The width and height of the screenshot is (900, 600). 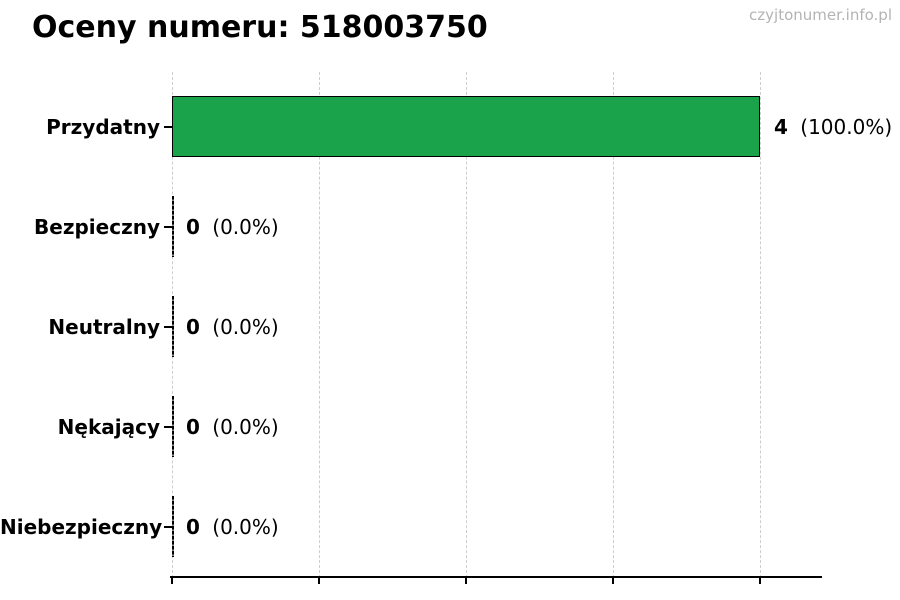 What do you see at coordinates (434, 327) in the screenshot?
I see `bar-row: Neutralny 0 (0.0%)` at bounding box center [434, 327].